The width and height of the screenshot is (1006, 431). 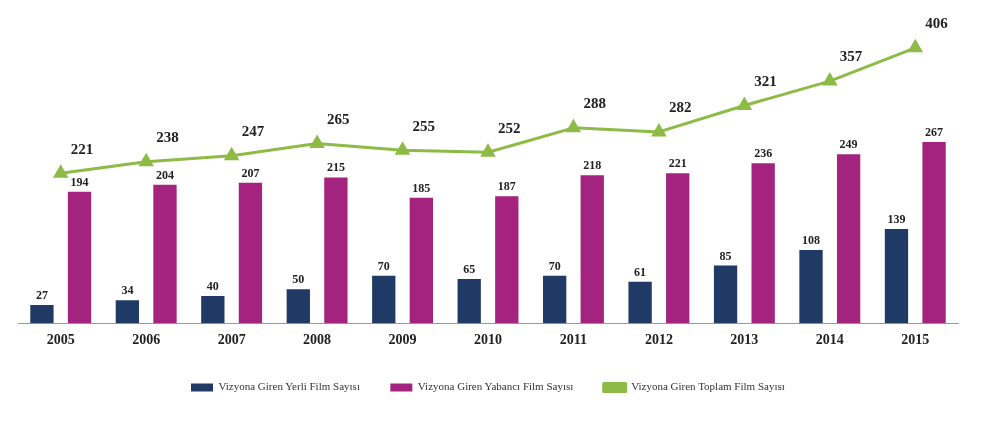 What do you see at coordinates (509, 127) in the screenshot?
I see `data-label: 252` at bounding box center [509, 127].